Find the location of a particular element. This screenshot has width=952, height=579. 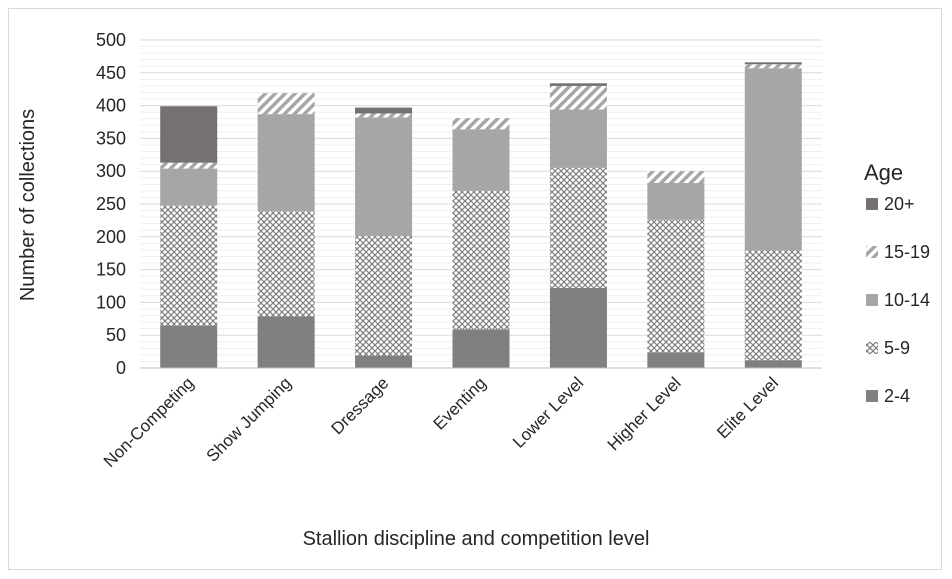

y-tick-label: 500 is located at coordinates (111, 40).